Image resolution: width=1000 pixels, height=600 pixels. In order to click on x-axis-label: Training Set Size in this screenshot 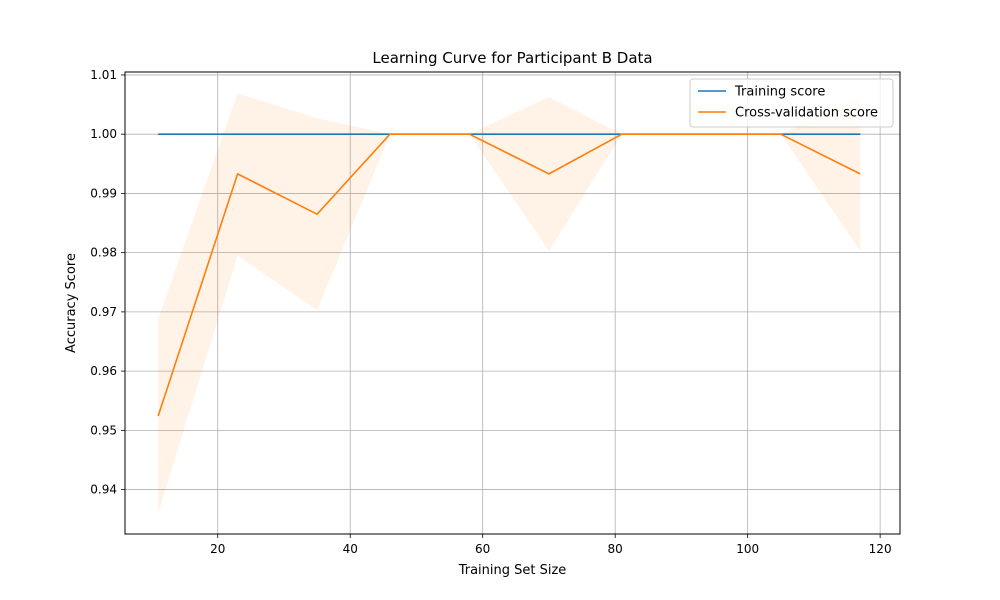, I will do `click(512, 570)`.